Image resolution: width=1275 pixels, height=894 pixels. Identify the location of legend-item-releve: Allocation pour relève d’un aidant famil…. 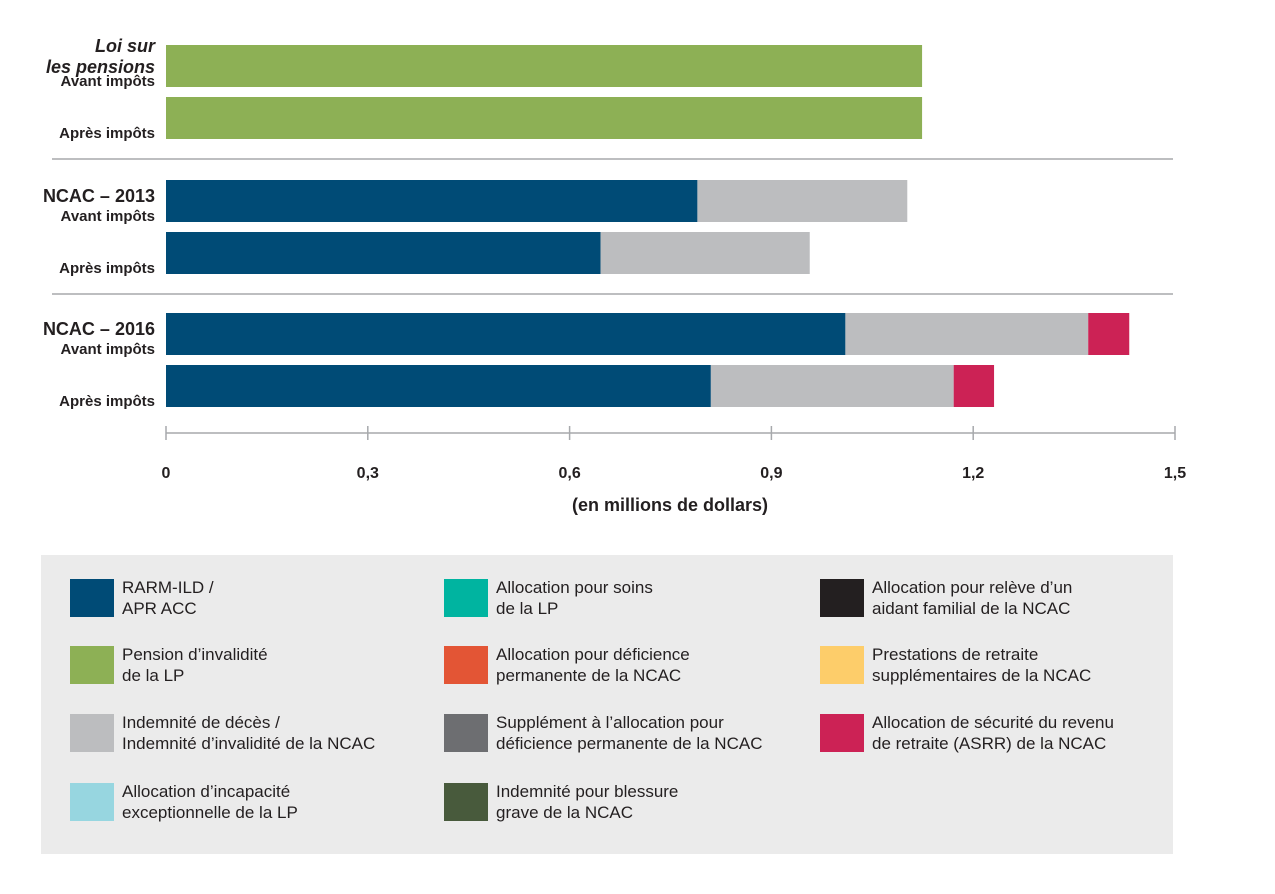
(946, 598).